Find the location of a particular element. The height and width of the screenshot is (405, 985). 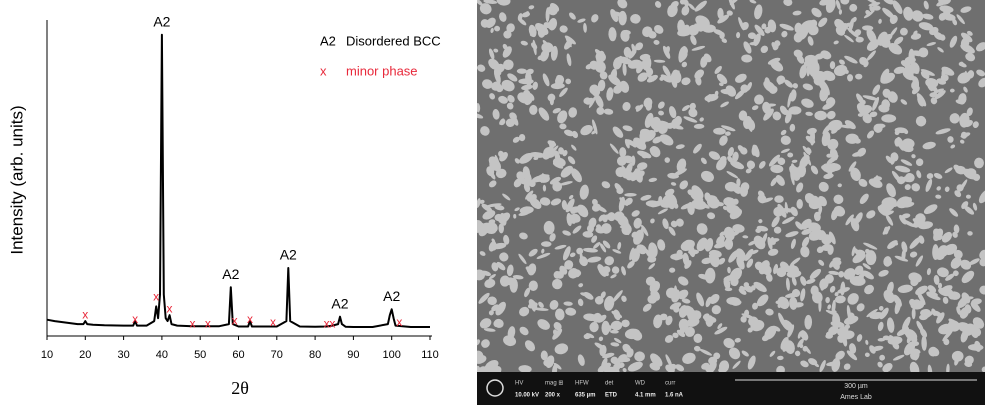

info-label: curr is located at coordinates (670, 384).